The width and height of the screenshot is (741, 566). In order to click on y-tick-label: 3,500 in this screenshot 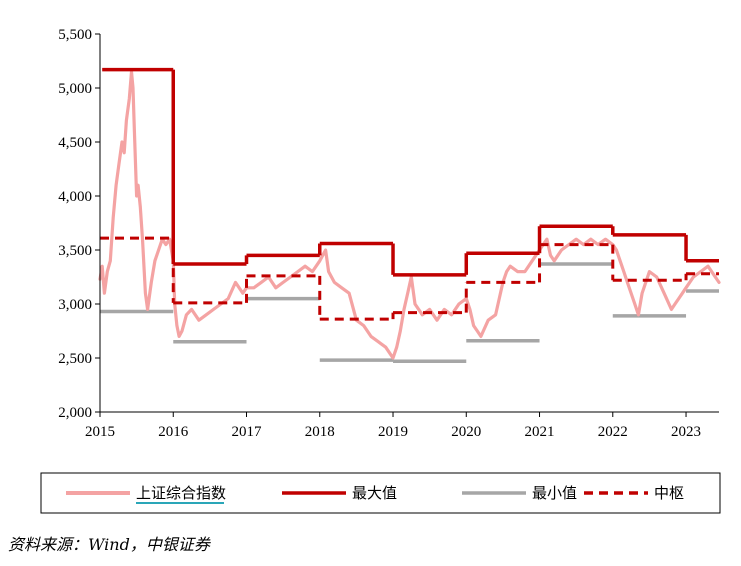, I will do `click(75, 251)`.